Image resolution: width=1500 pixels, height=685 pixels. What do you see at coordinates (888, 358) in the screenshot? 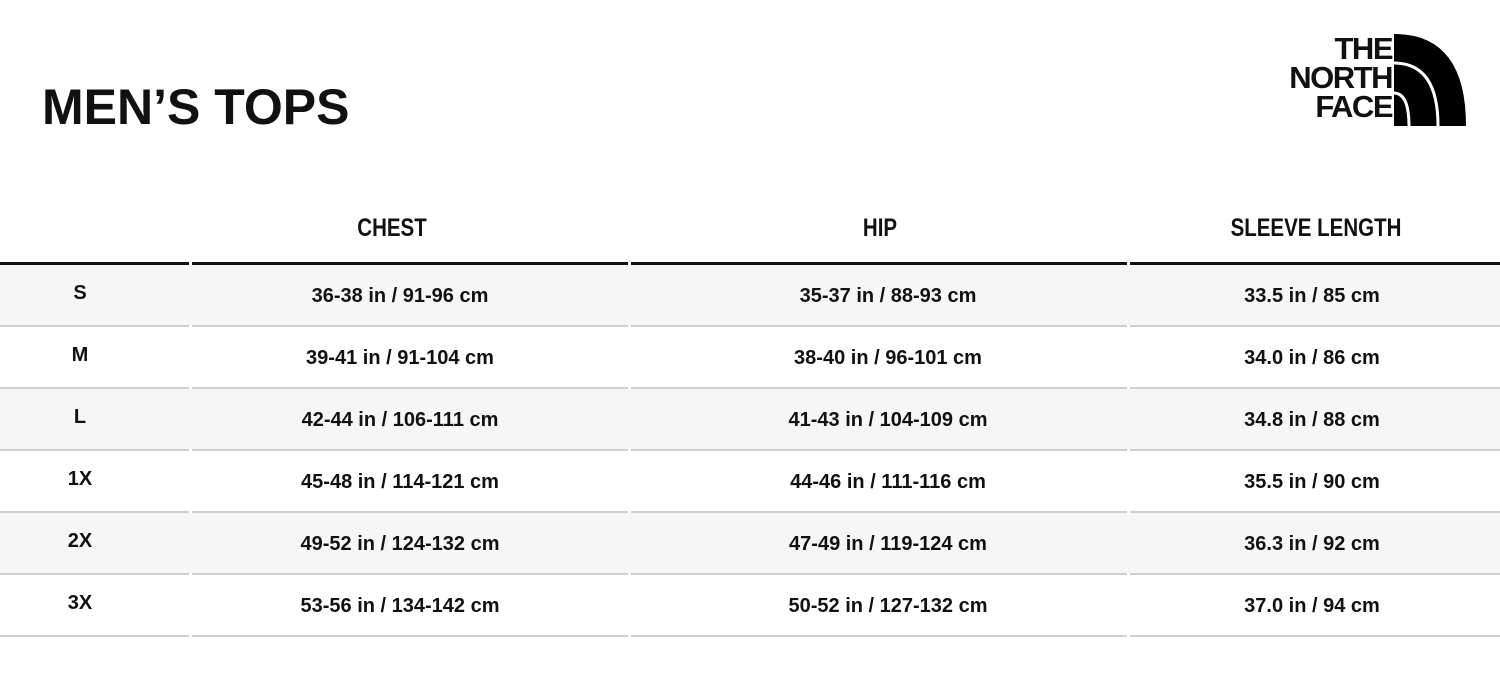
I see `hip-cell: 38-40 in / 96-101 cm` at bounding box center [888, 358].